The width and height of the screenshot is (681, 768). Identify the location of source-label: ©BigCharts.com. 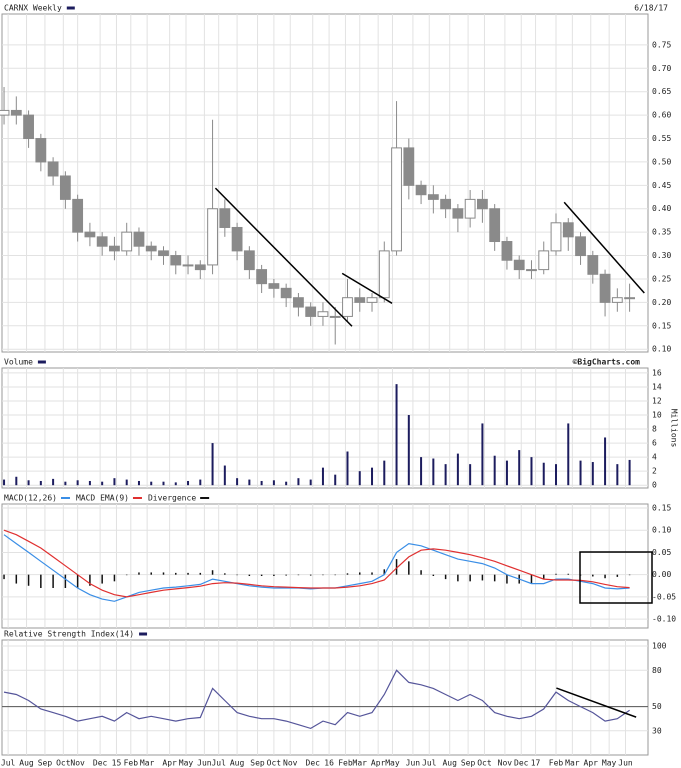
(607, 362).